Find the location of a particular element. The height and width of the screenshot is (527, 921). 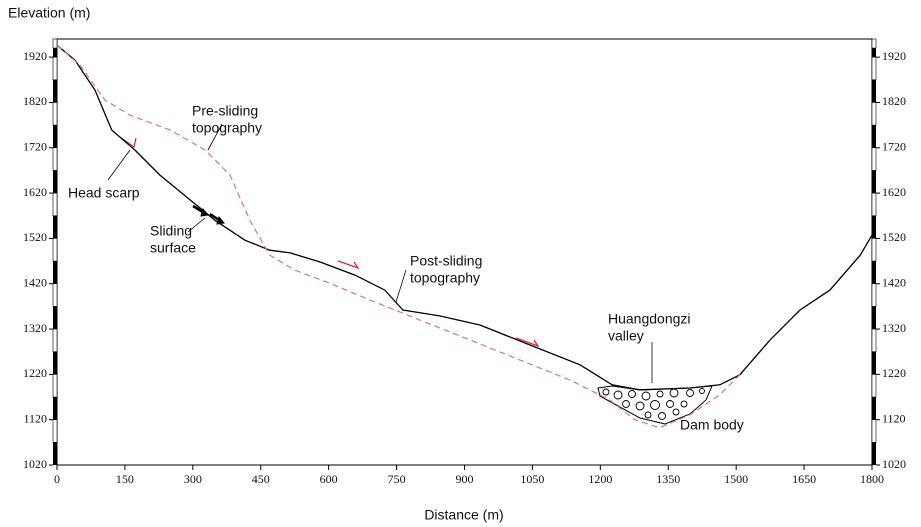

x-tick-label: 150 is located at coordinates (125, 479).